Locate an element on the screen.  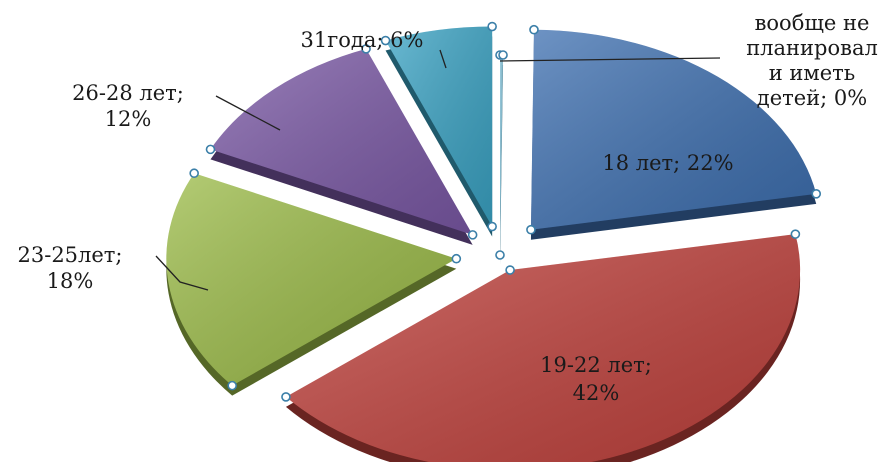
data-label-вообще-не-планировал-и-иметь-детей: вообще не планировал и иметь детей; 0% is located at coordinates (812, 60).